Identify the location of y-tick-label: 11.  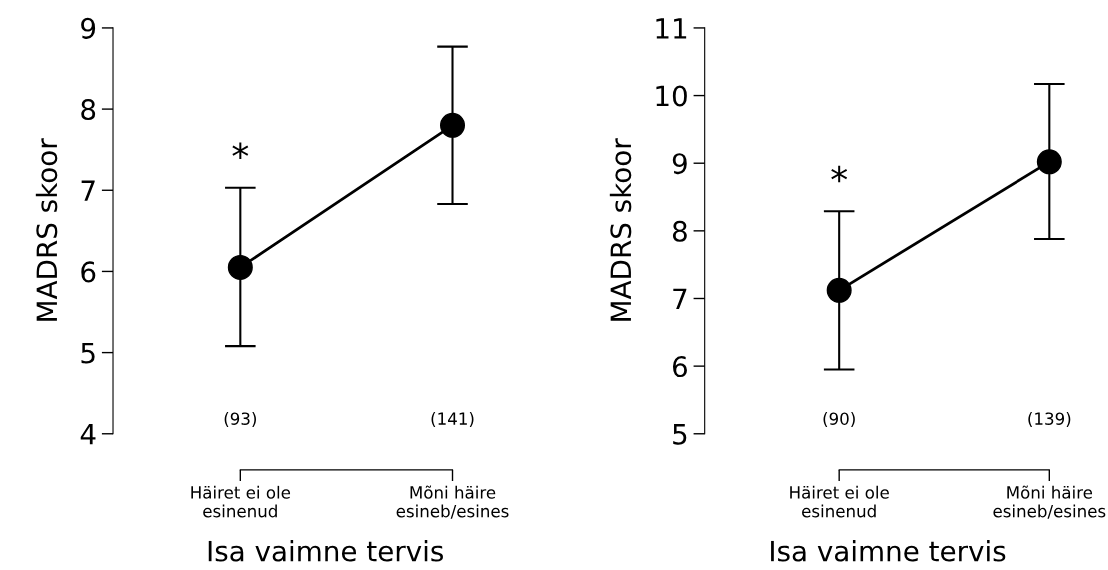
(671, 28).